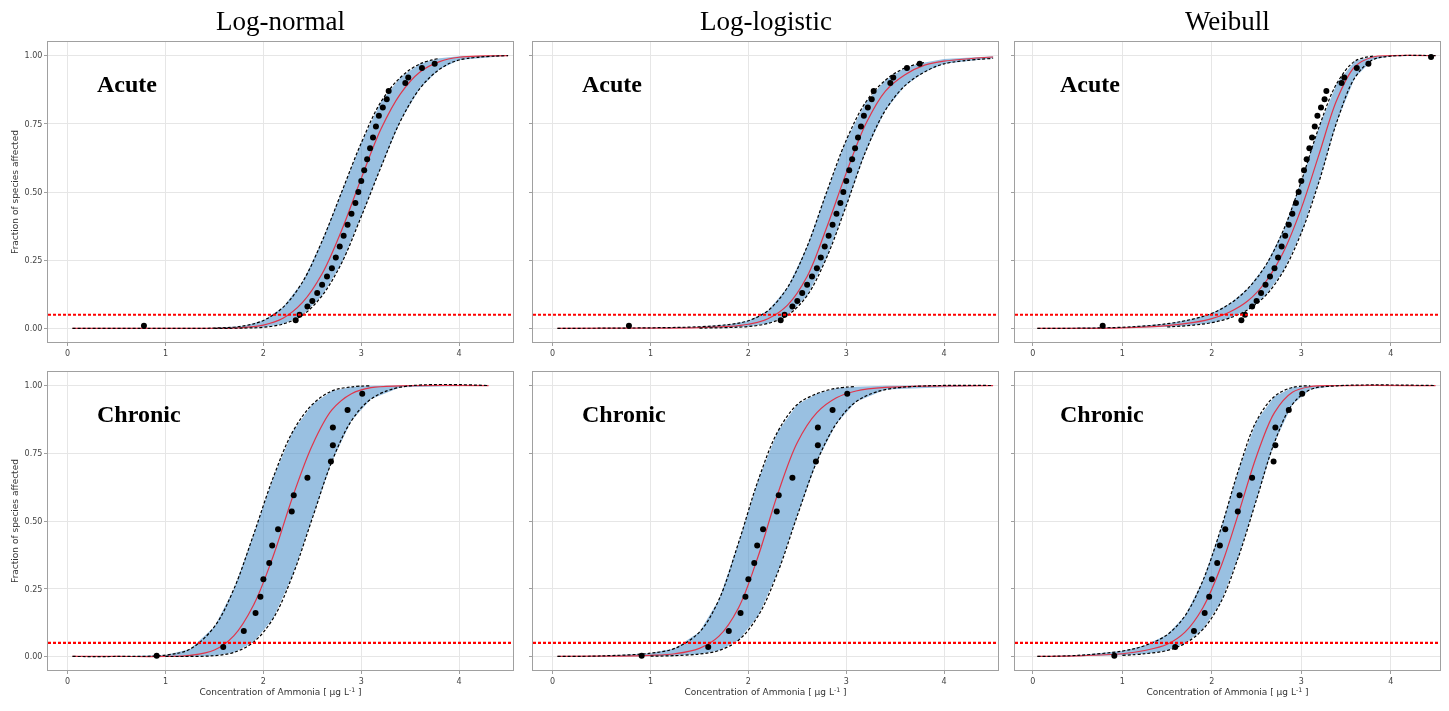 Image resolution: width=1449 pixels, height=711 pixels. I want to click on chart-title: Log-logistic, so click(766, 21).